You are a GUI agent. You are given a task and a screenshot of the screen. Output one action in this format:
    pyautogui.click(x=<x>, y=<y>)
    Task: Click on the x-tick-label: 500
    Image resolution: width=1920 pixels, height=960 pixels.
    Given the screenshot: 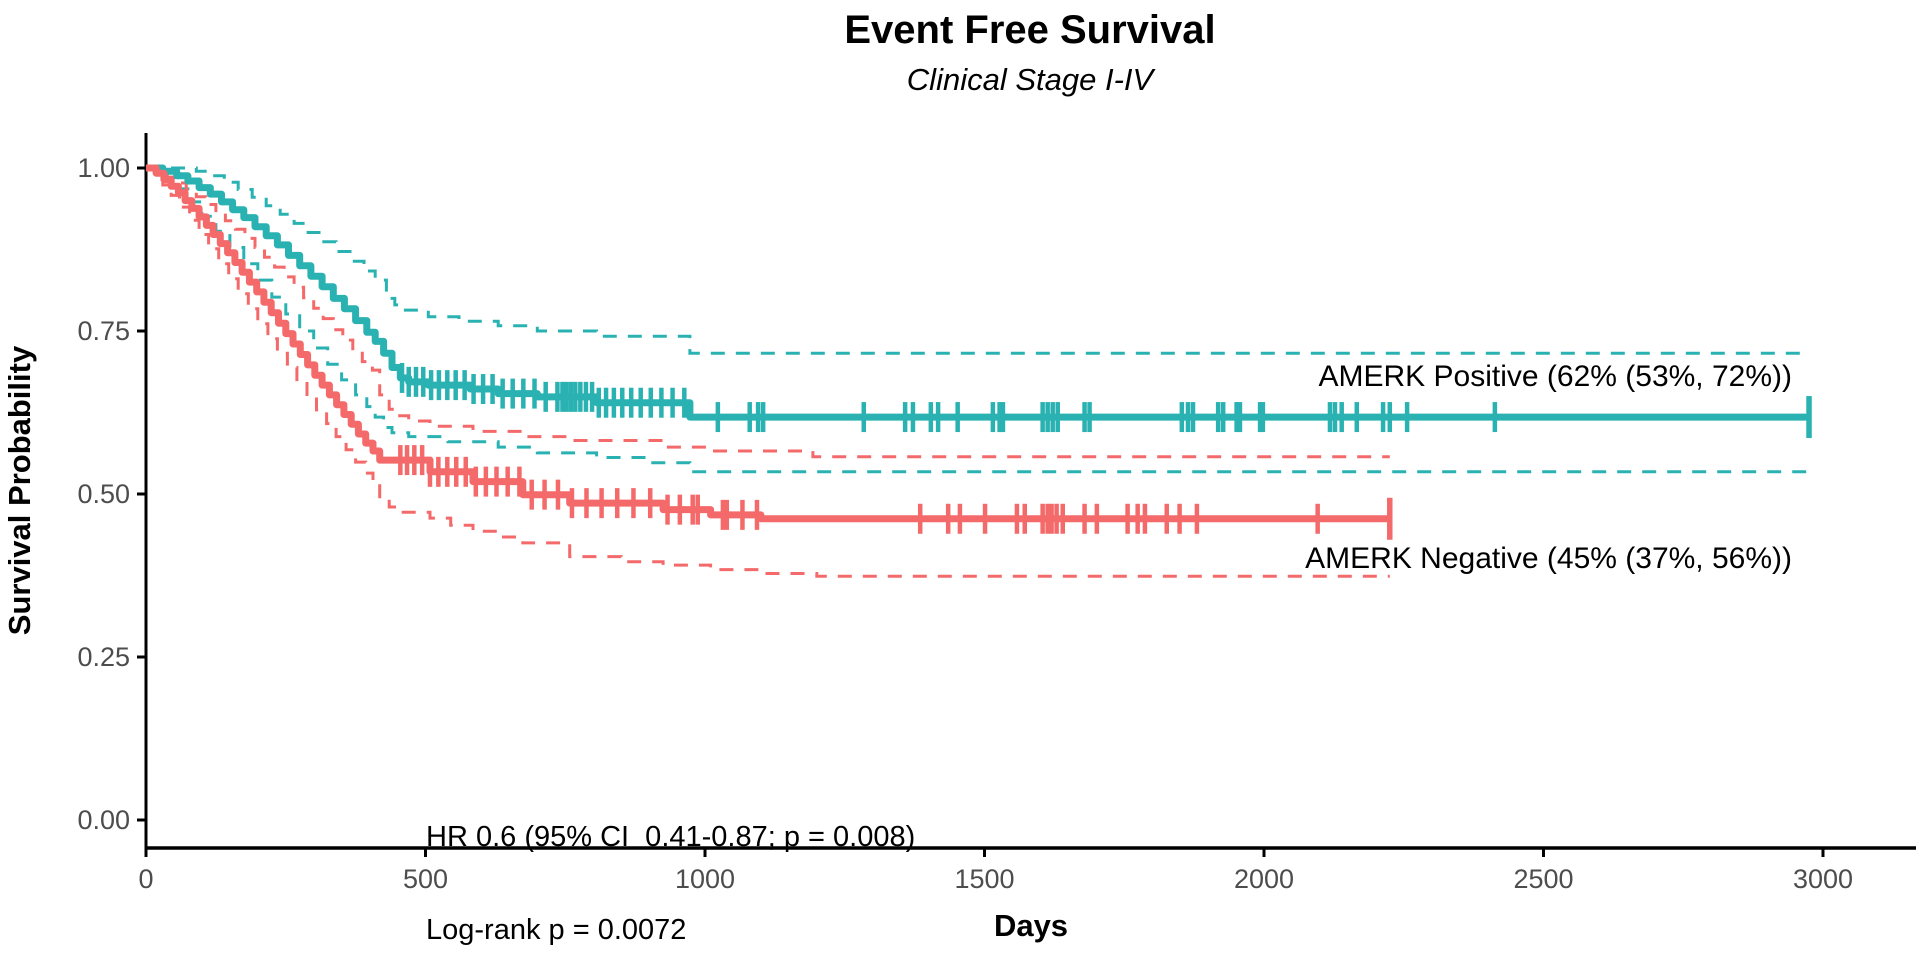 What is the action you would take?
    pyautogui.click(x=425, y=879)
    